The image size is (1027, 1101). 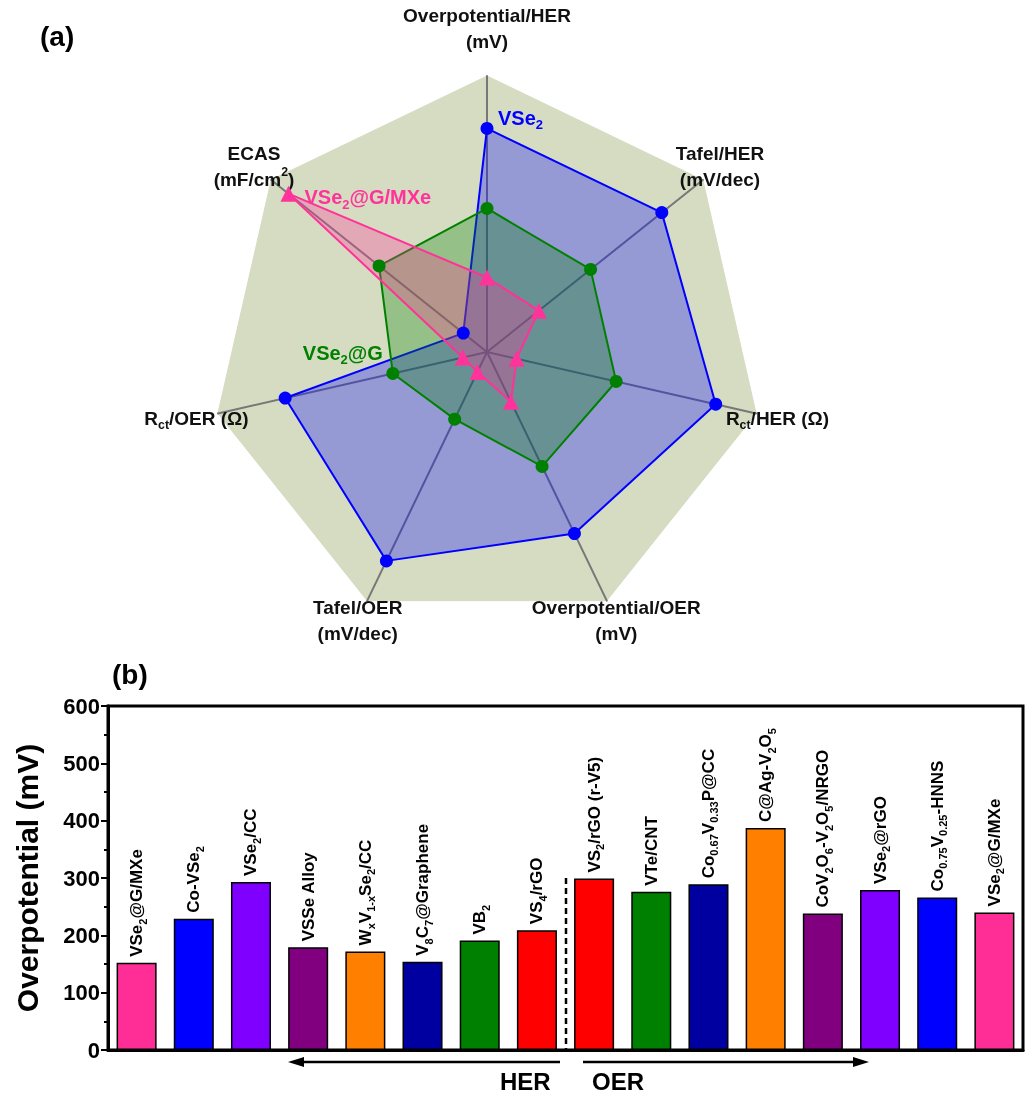 I want to click on y-axis-title: Overpotential (mV), so click(x=27, y=878).